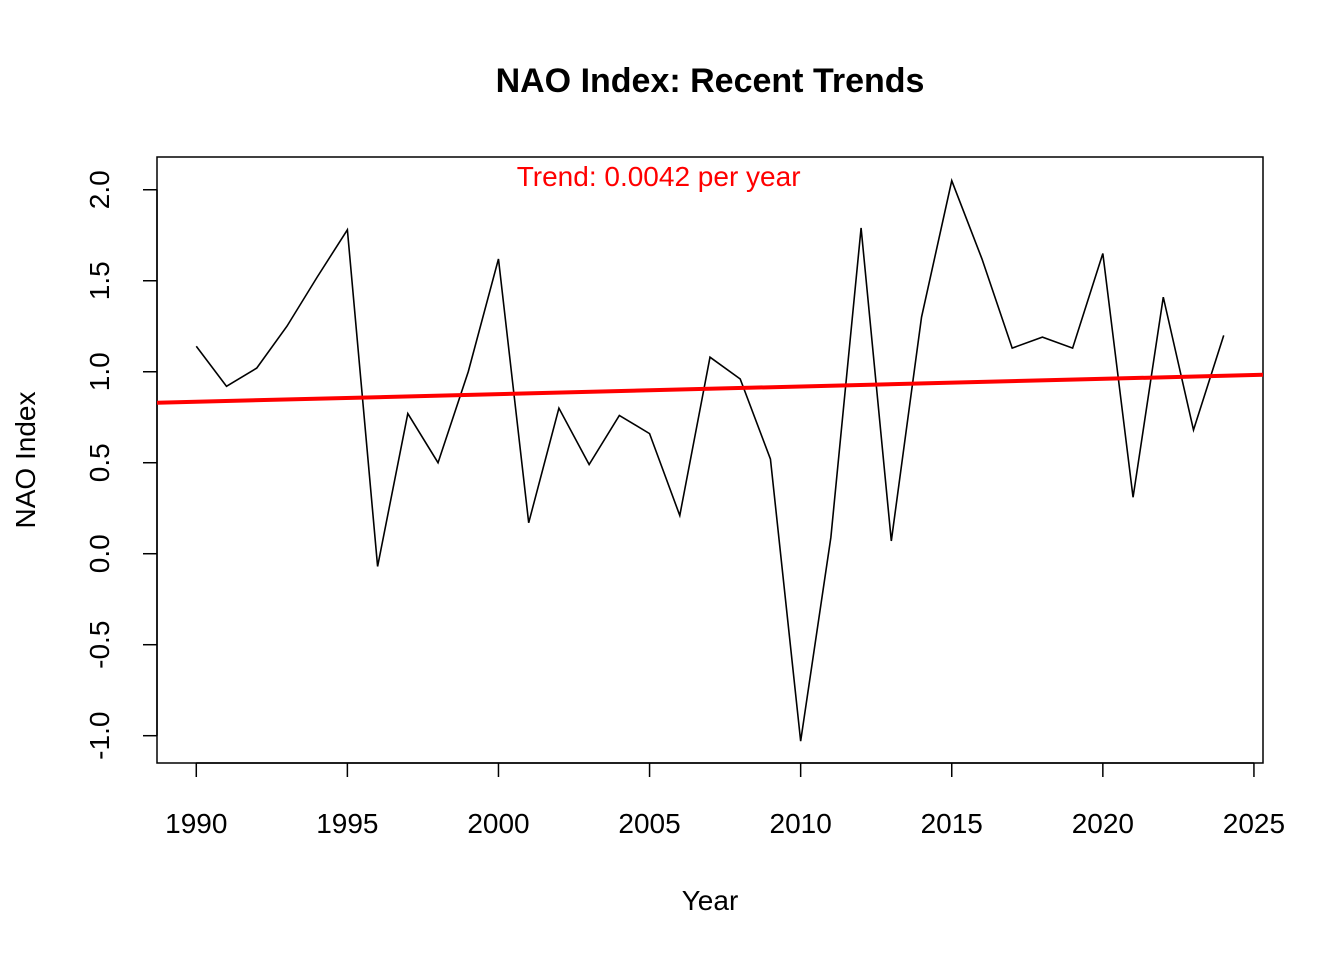  I want to click on x-axis: 1990 1995 2000 2005 2010 2015 2020 2025, so click(725, 800).